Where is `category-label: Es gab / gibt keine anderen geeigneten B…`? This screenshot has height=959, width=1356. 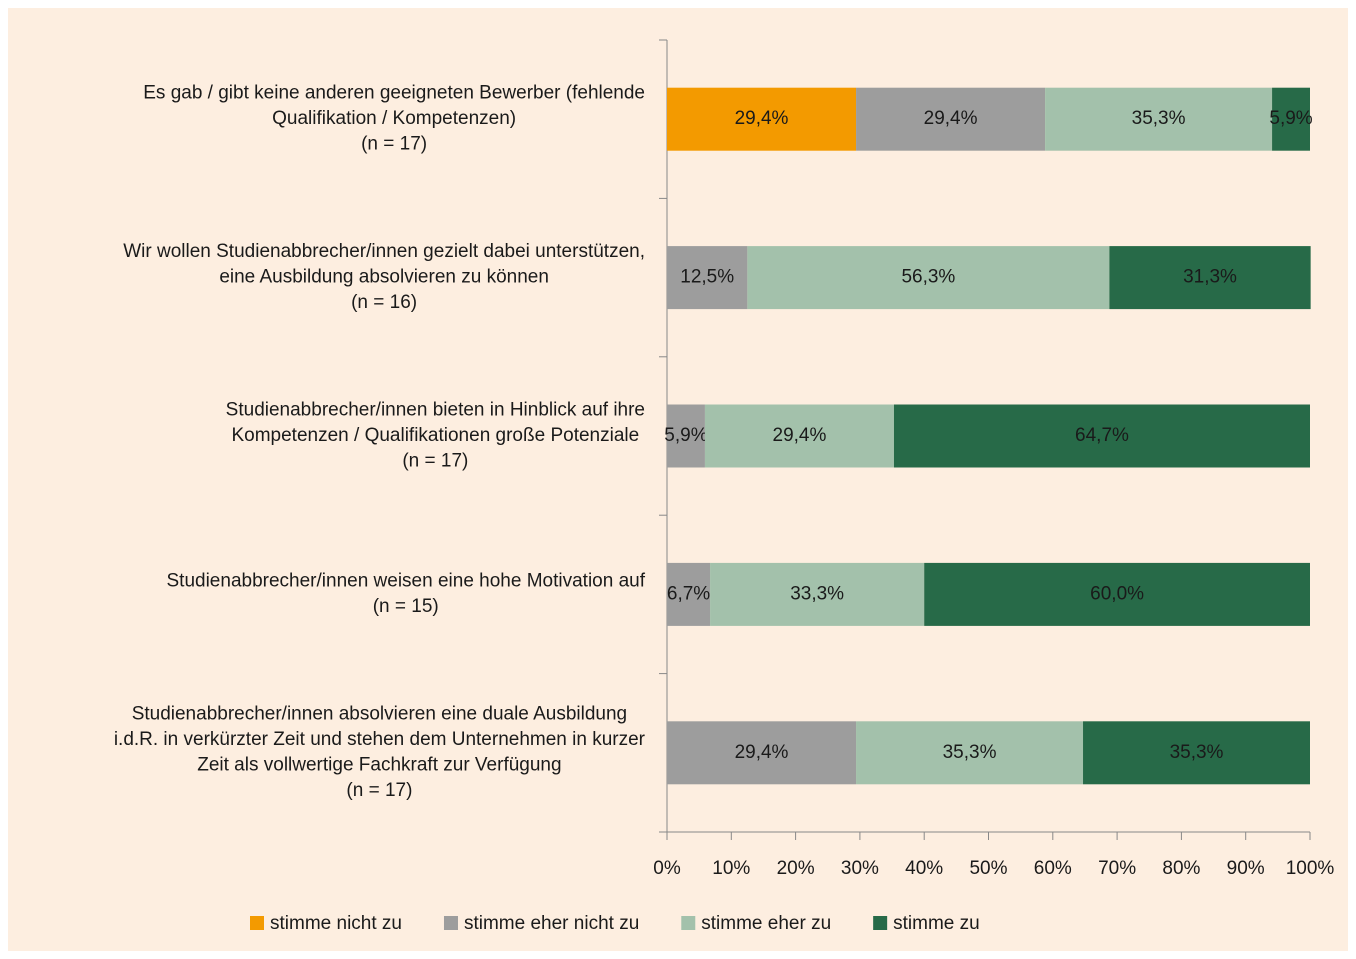 category-label: Es gab / gibt keine anderen geeigneten B… is located at coordinates (394, 93).